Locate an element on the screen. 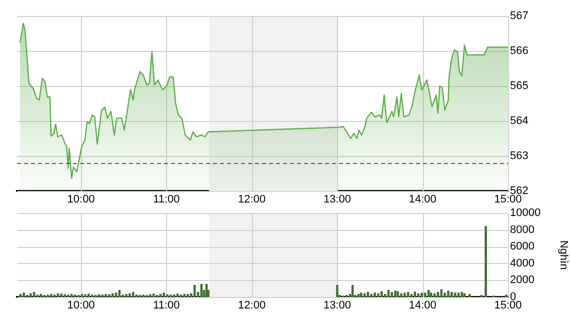 The image size is (570, 320). y-tick-label: 8000 is located at coordinates (522, 230).